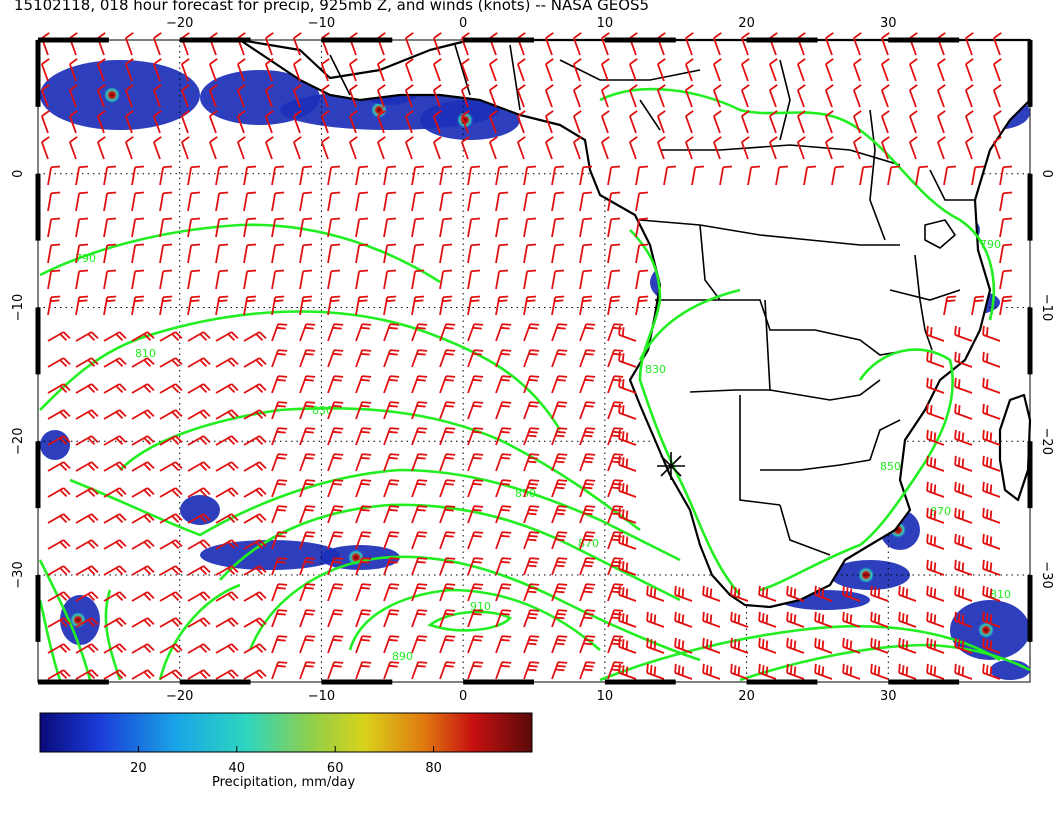  What do you see at coordinates (402, 656) in the screenshot?
I see `contour-label: 890` at bounding box center [402, 656].